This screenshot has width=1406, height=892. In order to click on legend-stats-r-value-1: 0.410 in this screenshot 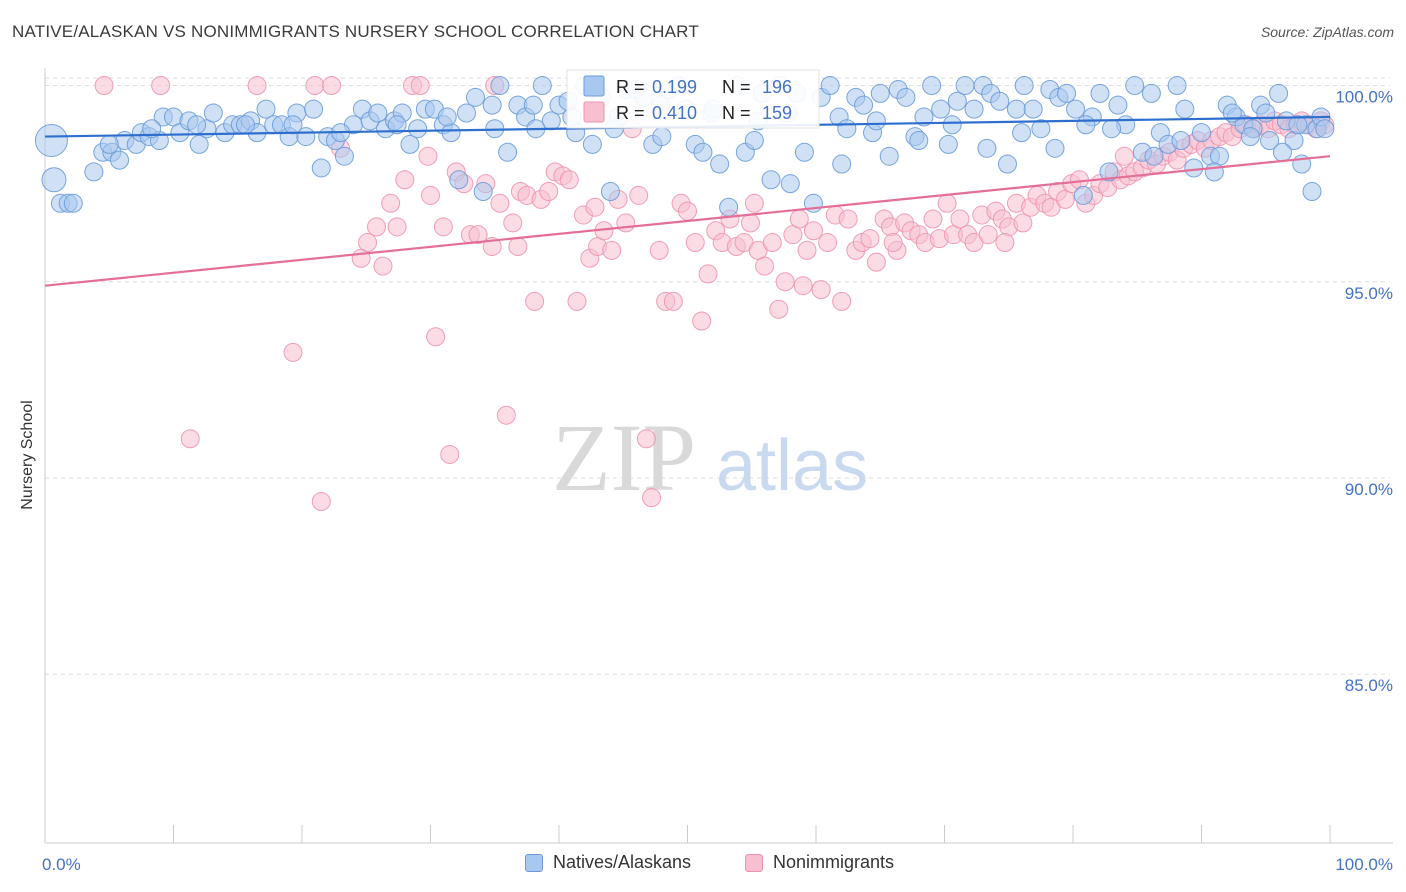, I will do `click(674, 113)`.